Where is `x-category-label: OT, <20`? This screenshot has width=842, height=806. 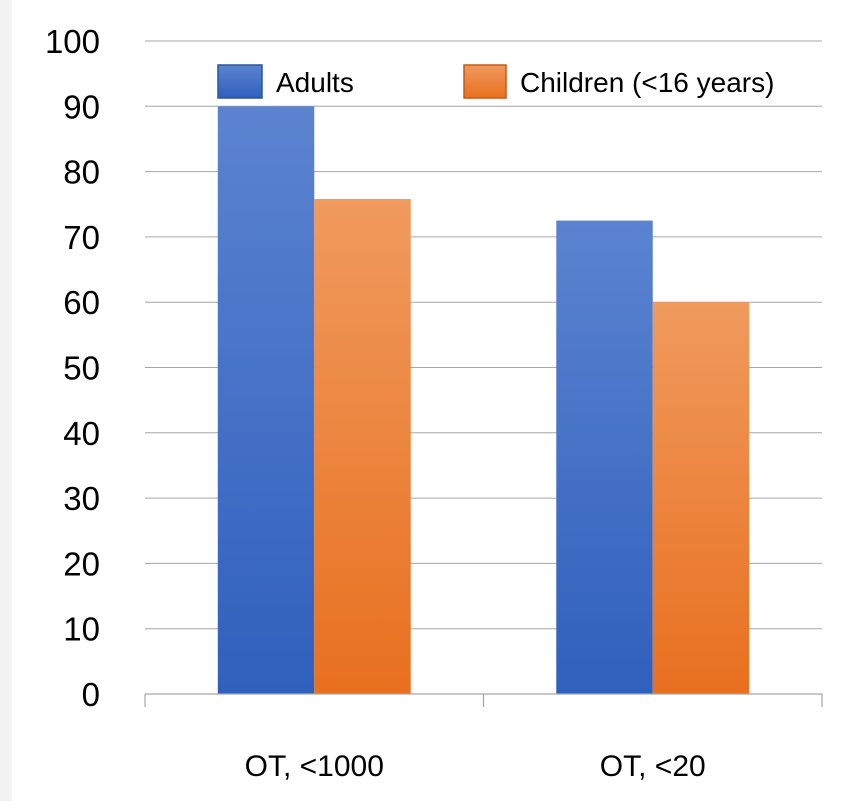
x-category-label: OT, <20 is located at coordinates (653, 766).